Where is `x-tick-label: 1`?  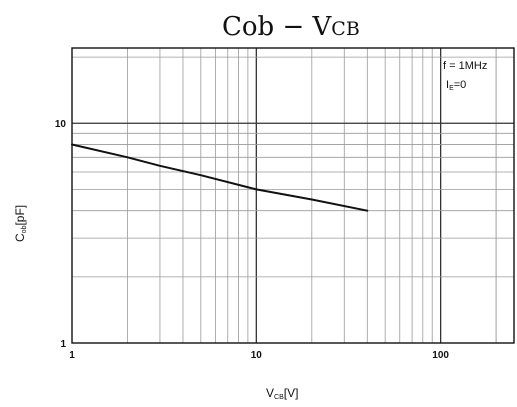 x-tick-label: 1 is located at coordinates (72, 355).